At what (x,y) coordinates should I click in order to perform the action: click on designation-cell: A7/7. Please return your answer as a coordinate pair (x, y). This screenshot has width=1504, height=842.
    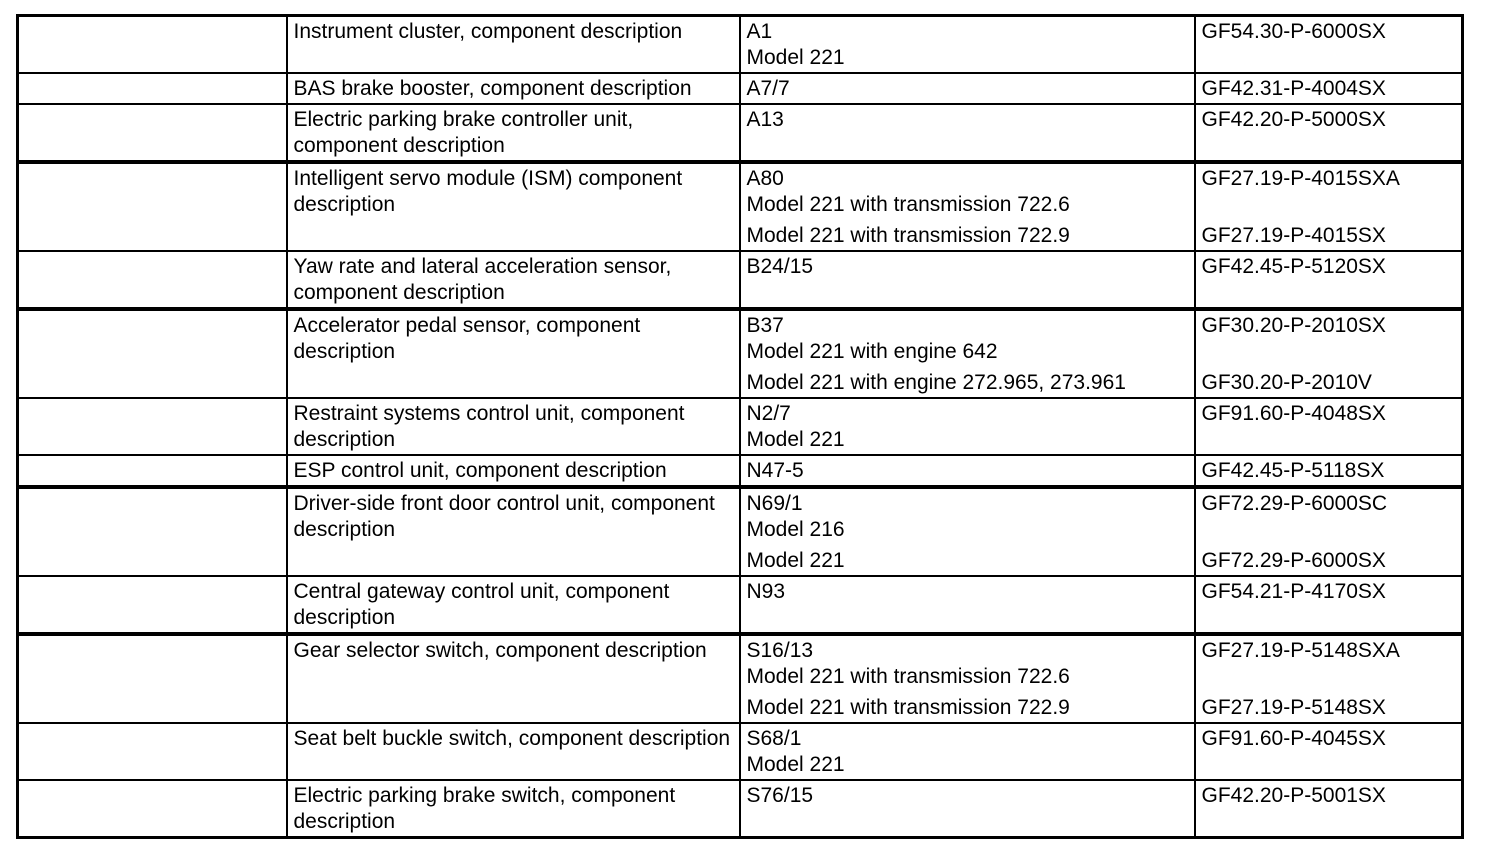
    Looking at the image, I should click on (967, 88).